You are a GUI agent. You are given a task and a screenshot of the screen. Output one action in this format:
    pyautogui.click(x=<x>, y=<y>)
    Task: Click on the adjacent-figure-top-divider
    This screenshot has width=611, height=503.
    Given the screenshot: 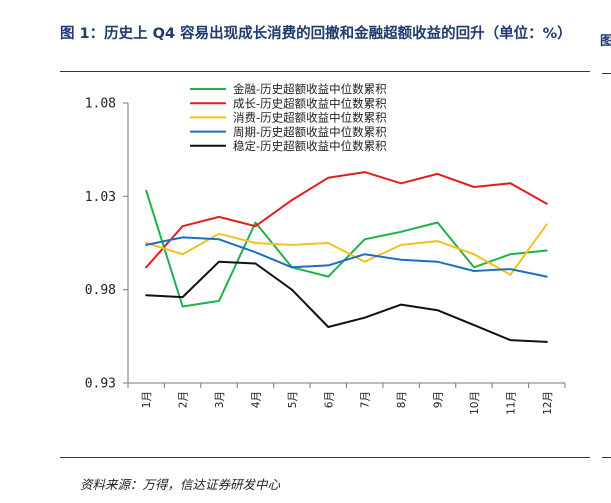 What is the action you would take?
    pyautogui.click(x=606, y=73)
    